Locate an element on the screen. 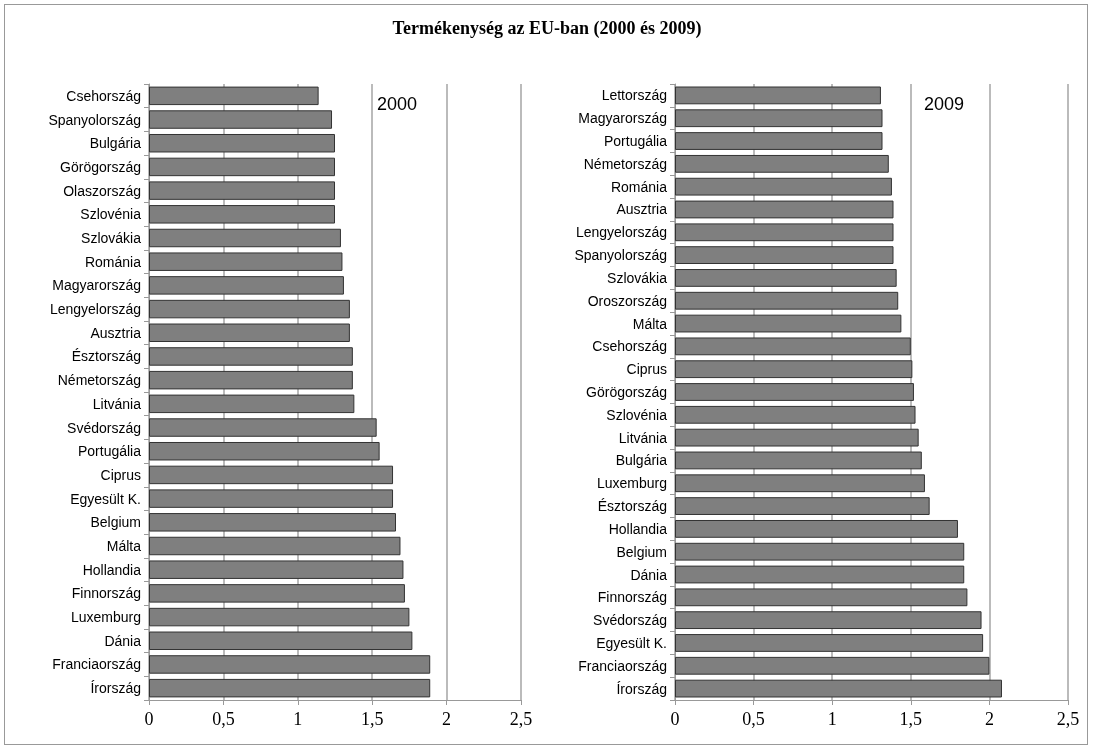 The image size is (1094, 751). x-tick-label: 2 is located at coordinates (989, 719).